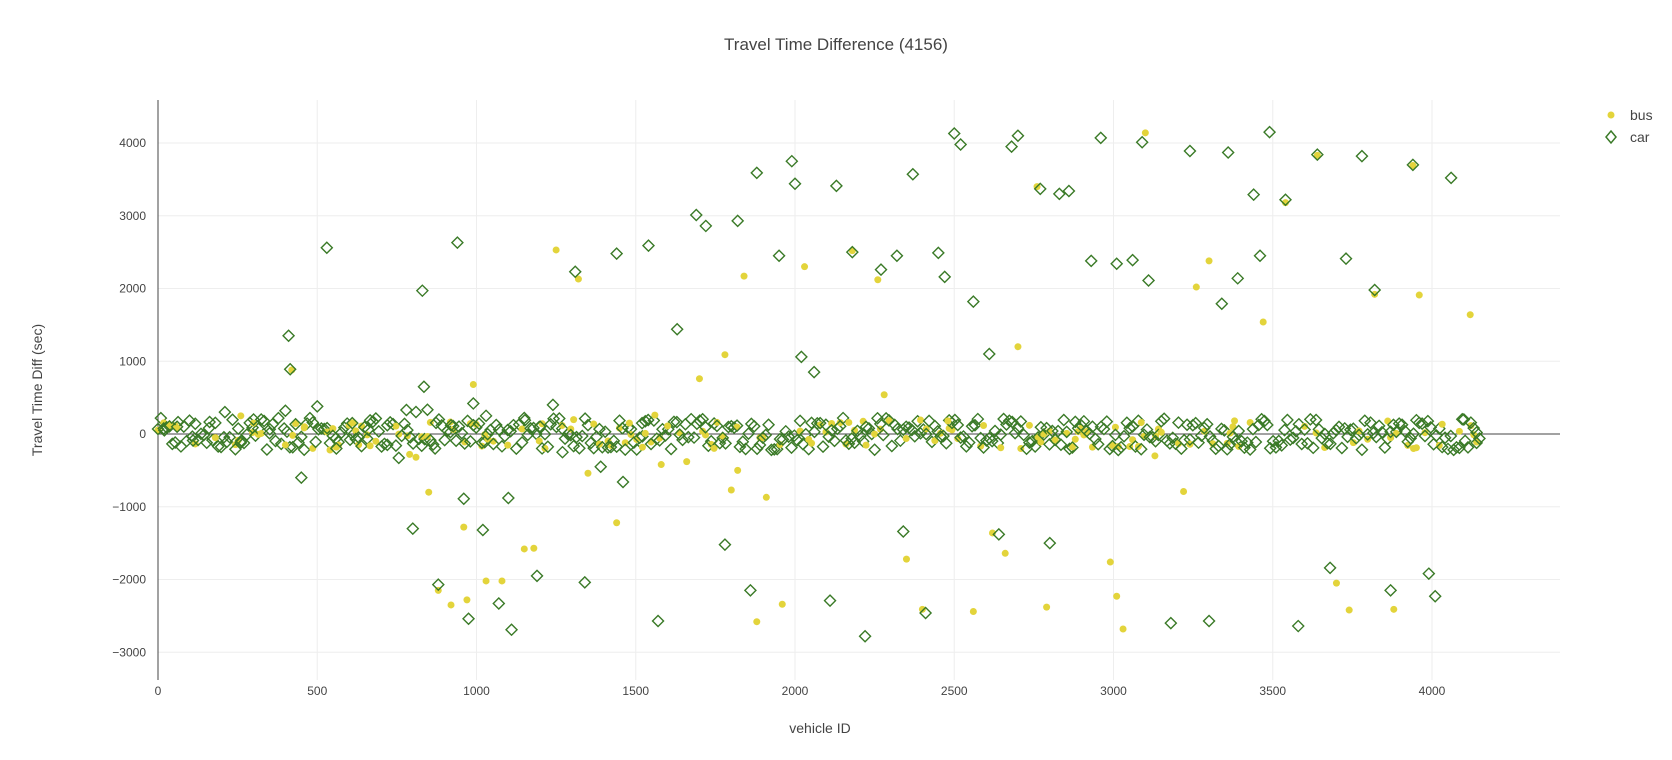 The width and height of the screenshot is (1672, 760). What do you see at coordinates (142, 434) in the screenshot?
I see `y-tick-label: 0` at bounding box center [142, 434].